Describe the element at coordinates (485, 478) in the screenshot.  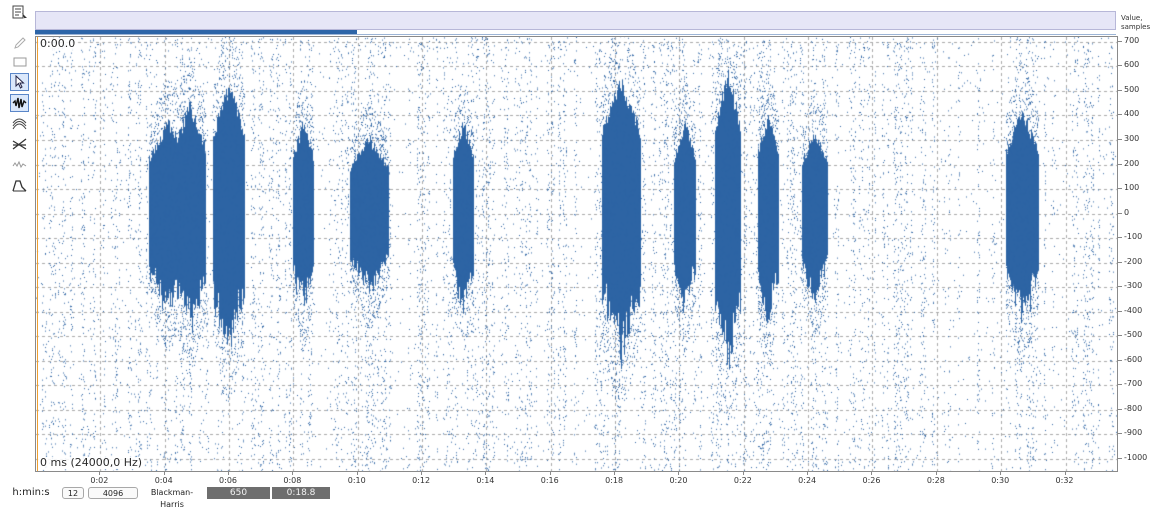
I see `time-tick-label: 0:14` at that location.